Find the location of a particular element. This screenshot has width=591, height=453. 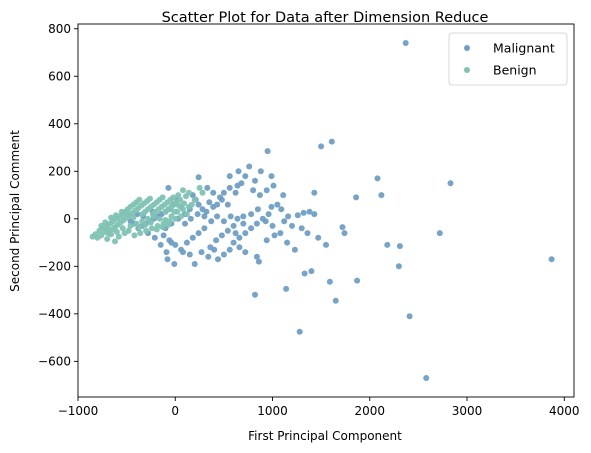

y-tick-label: 200 is located at coordinates (59, 171).